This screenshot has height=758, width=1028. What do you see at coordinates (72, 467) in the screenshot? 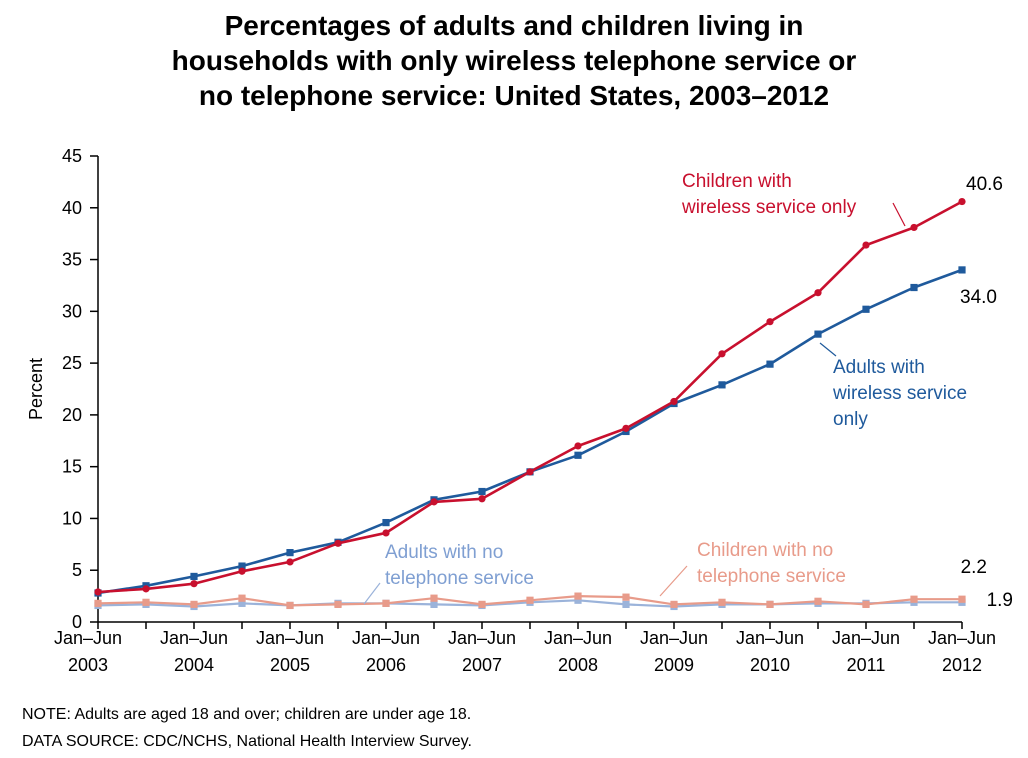
I see `y-tick-label: 15` at bounding box center [72, 467].